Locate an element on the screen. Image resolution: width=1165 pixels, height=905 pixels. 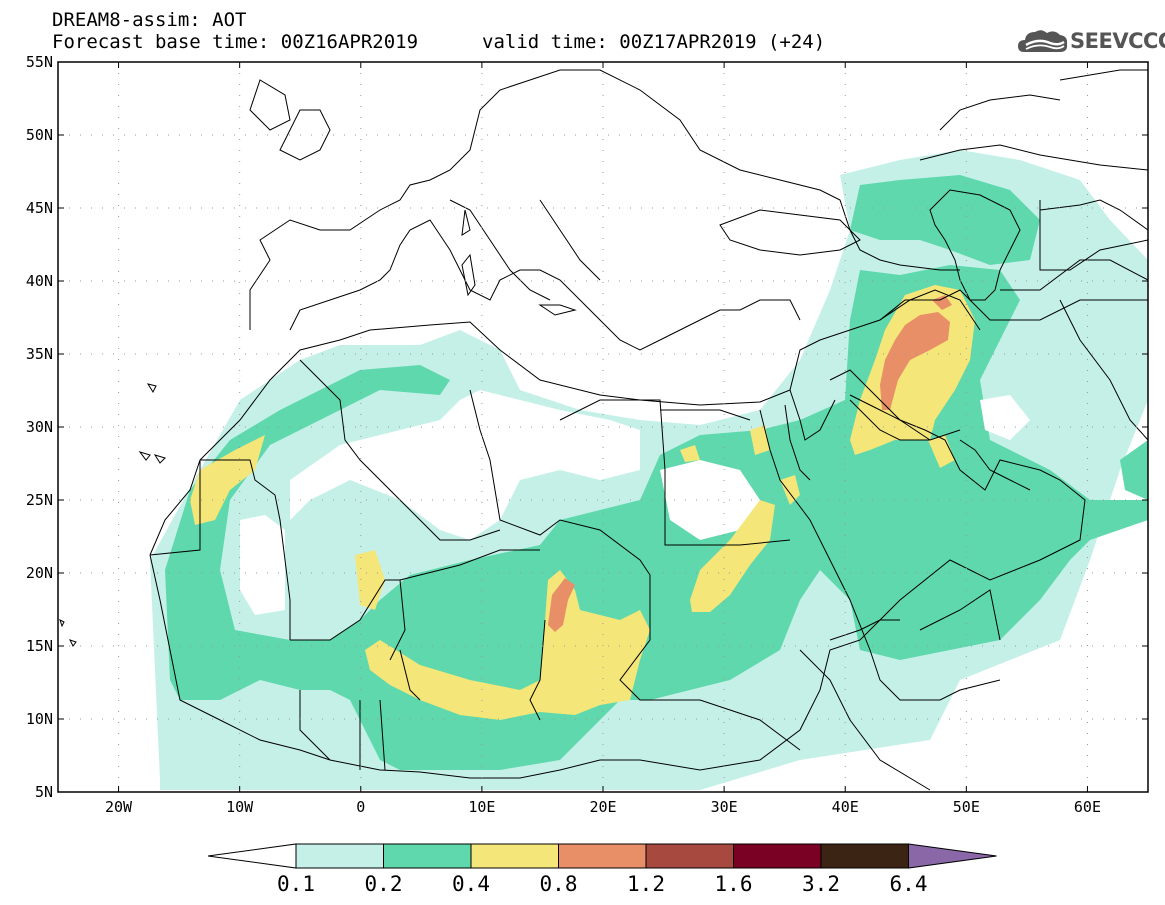
lat-label: 15N is located at coordinates (39, 646).